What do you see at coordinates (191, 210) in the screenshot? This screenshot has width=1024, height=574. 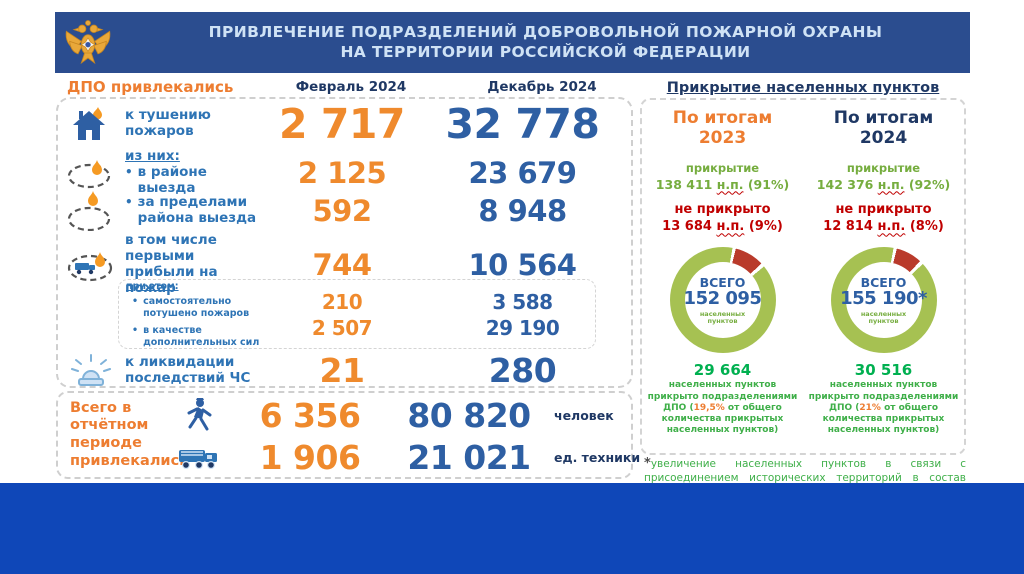 I see `label-out-area: • за пределами района выезда` at bounding box center [191, 210].